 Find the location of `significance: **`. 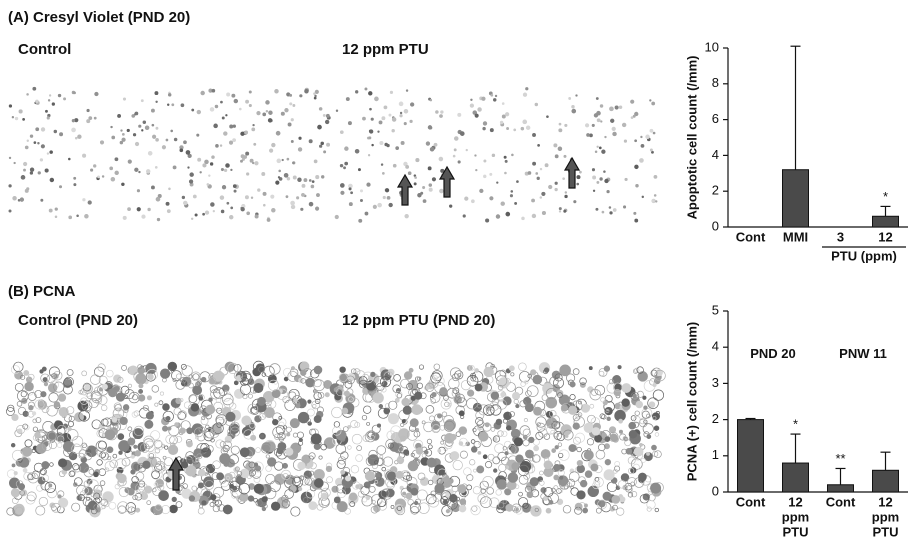

significance: ** is located at coordinates (840, 458).